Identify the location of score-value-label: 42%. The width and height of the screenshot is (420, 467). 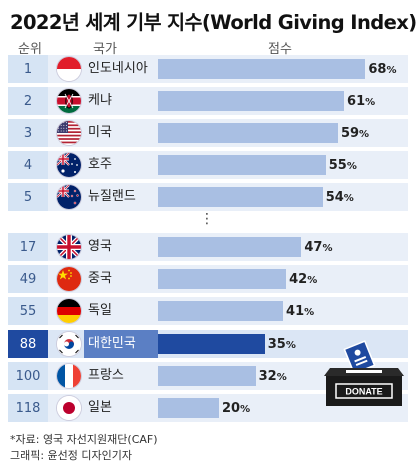
(303, 279).